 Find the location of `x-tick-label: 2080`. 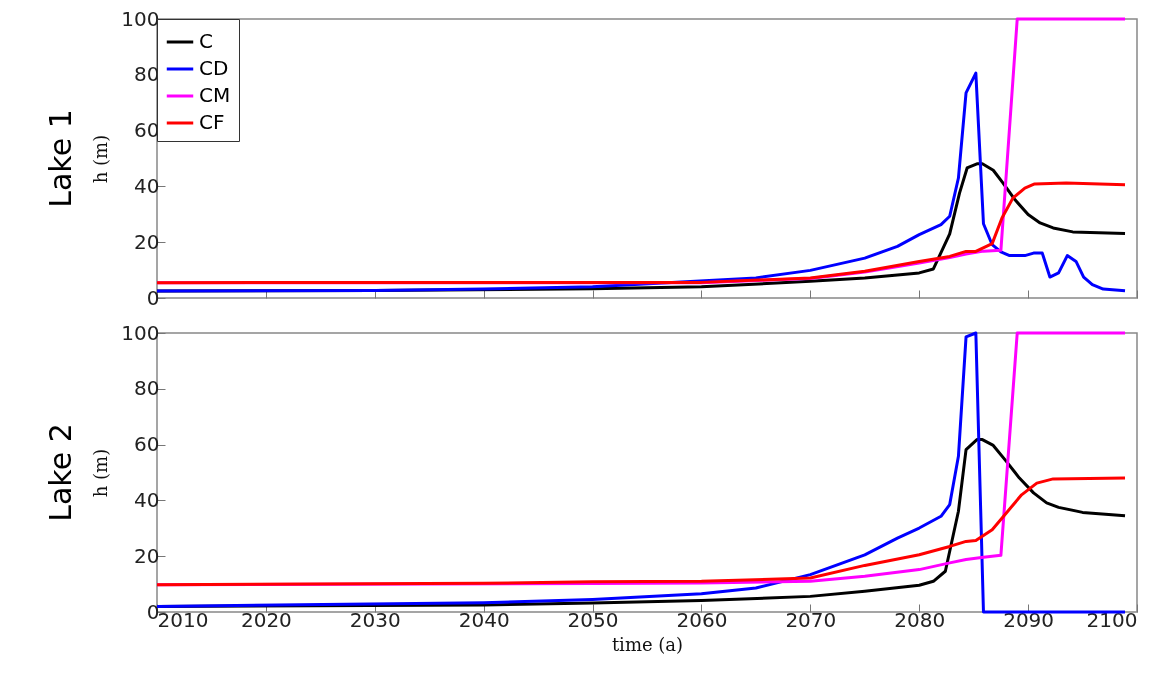

x-tick-label: 2080 is located at coordinates (920, 619).